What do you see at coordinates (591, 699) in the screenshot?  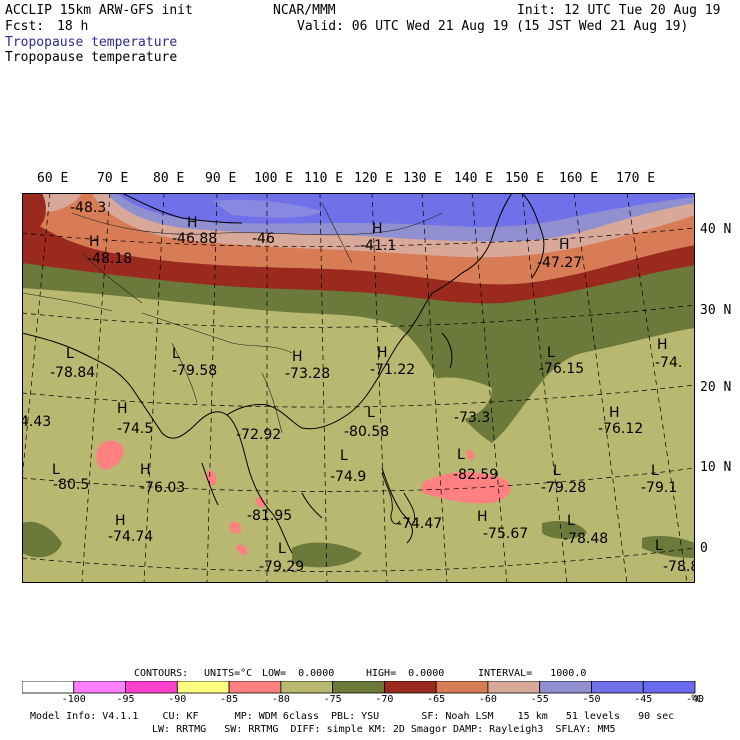 I see `colorbar-tick-label: -50` at bounding box center [591, 699].